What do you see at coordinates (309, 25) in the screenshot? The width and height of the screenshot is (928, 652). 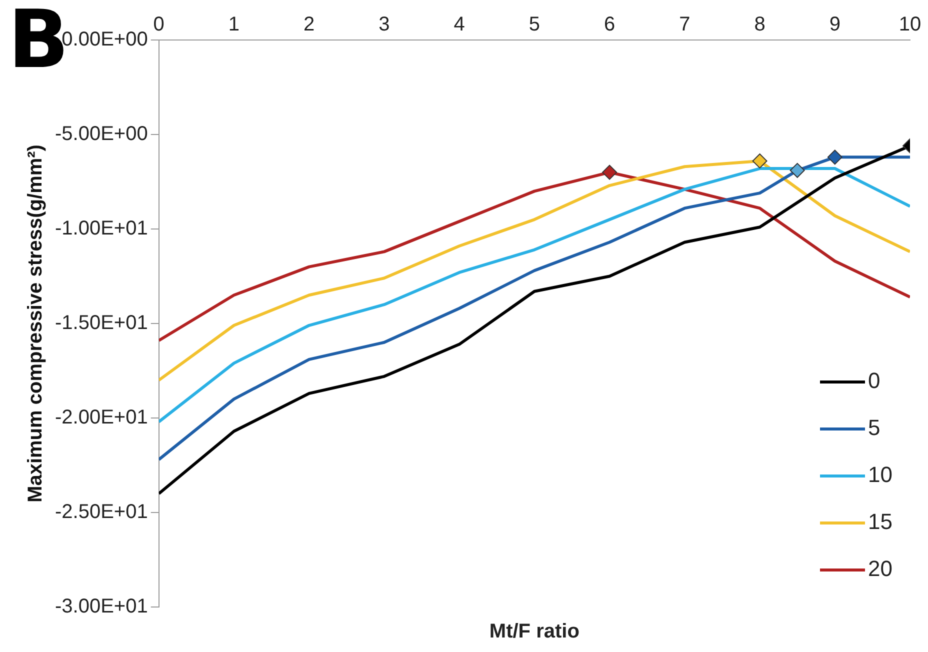 I see `x-tick-label: 2` at bounding box center [309, 25].